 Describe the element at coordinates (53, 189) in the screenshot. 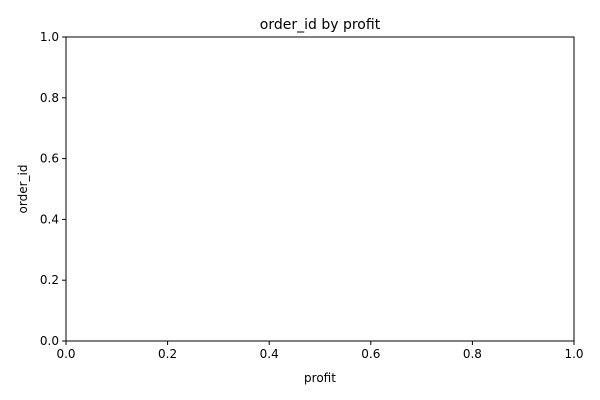

I see `y-axis-ticks: 0.0 0.2 0.4 0.6 0.8 1.0` at that location.